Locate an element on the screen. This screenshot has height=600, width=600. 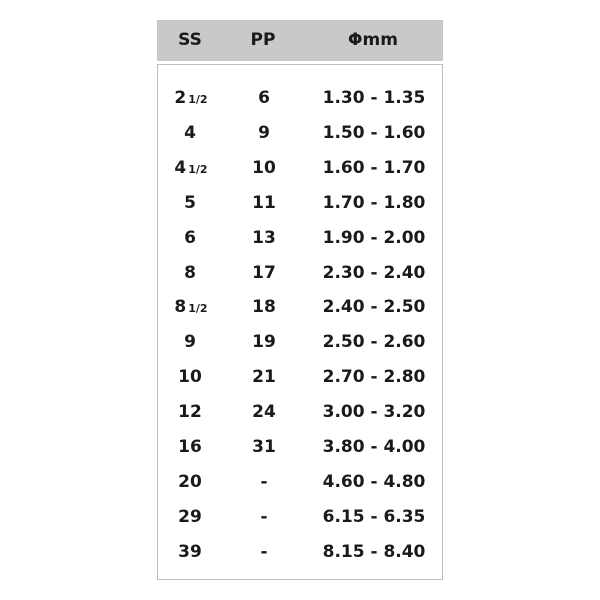
ss-value: 6 is located at coordinates (190, 237).